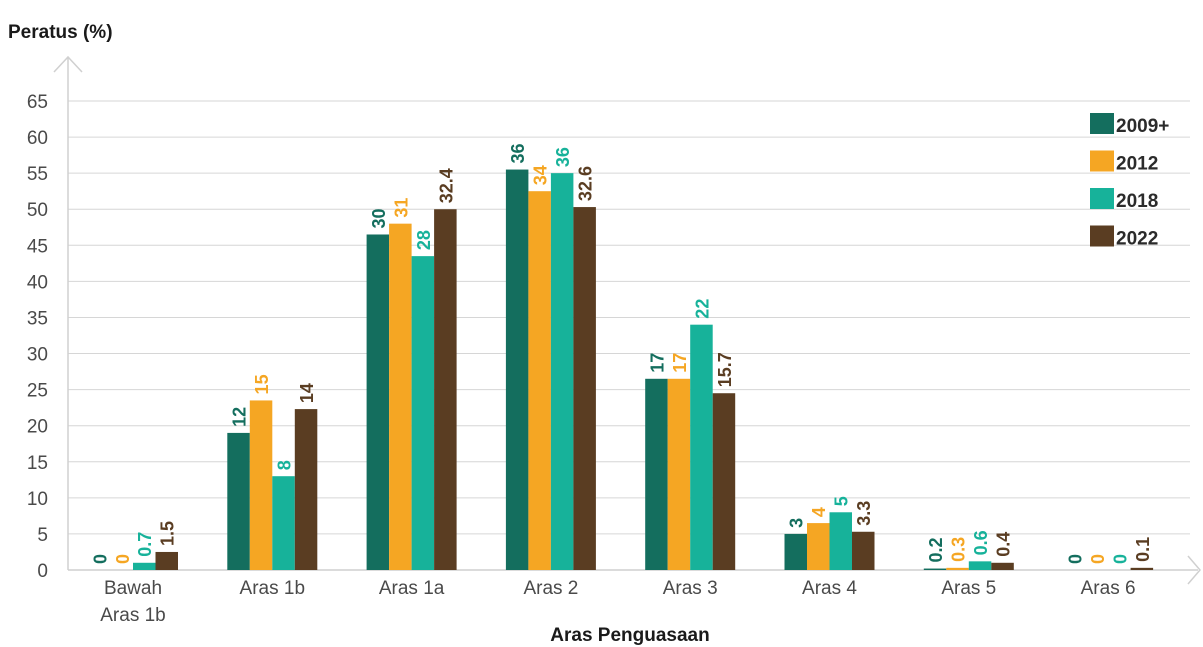 The image size is (1203, 647). Describe the element at coordinates (550, 588) in the screenshot. I see `category-label: Aras 2` at that location.